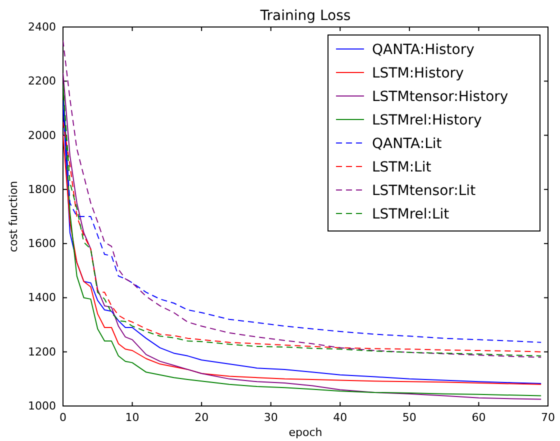 The width and height of the screenshot is (560, 441). Describe the element at coordinates (42, 406) in the screenshot. I see `y-tick-label: 1000` at that location.